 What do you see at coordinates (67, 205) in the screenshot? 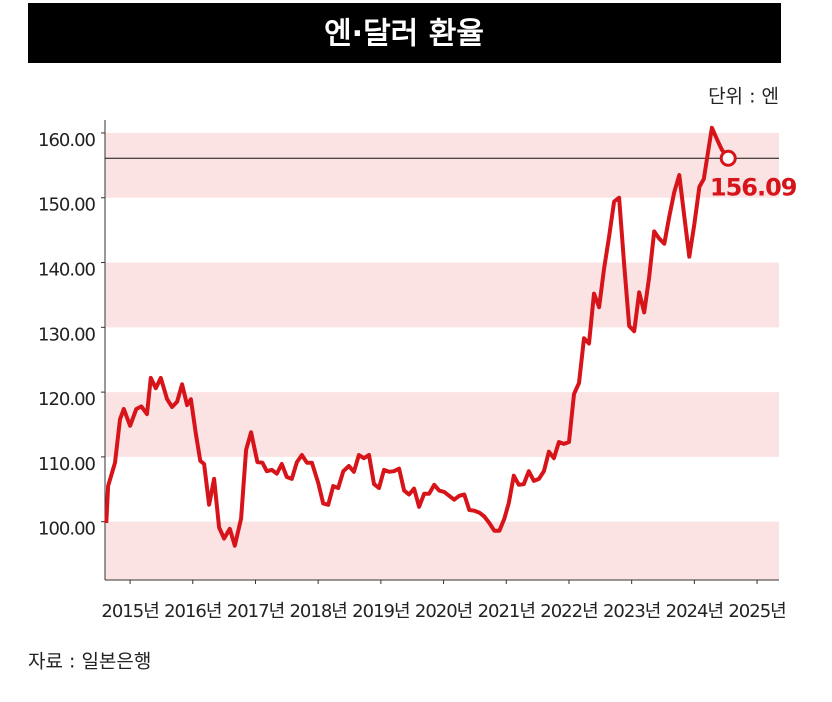
I see `y-tick-label: 150.00` at bounding box center [67, 205].